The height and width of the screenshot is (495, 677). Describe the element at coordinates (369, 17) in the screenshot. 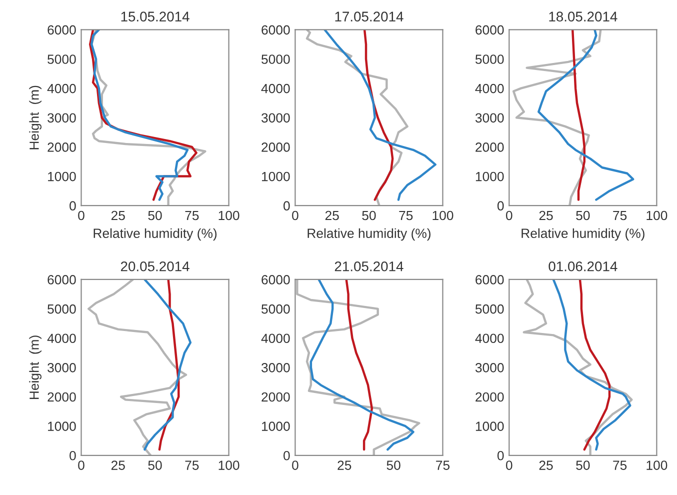

I see `chart-title: 17.05.2014` at that location.